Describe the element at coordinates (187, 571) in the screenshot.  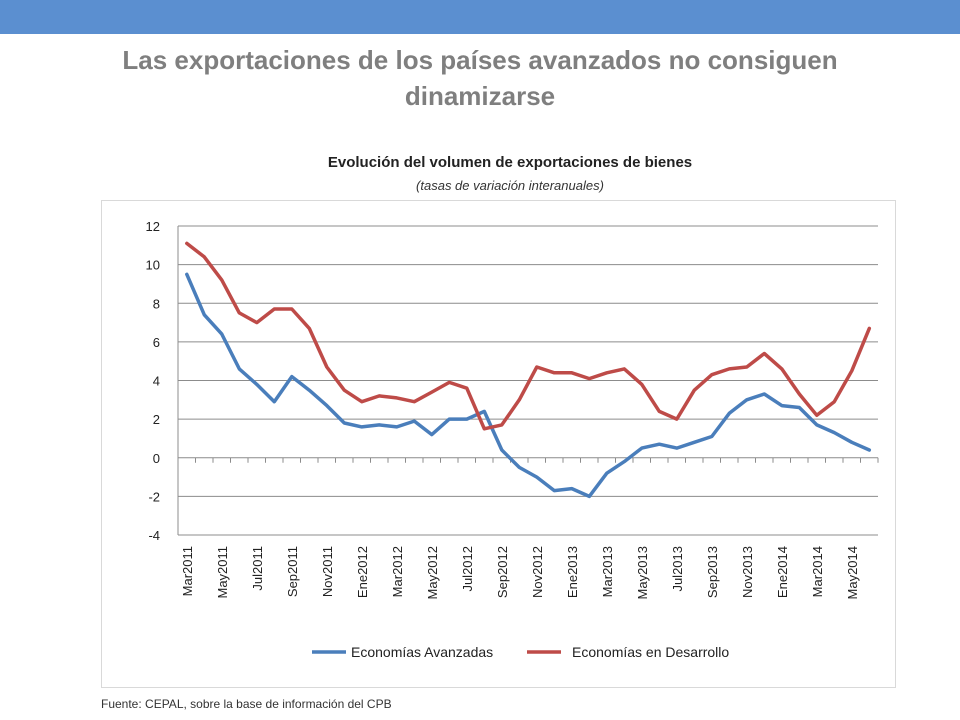
I see `x-tick-label: Mar2011` at that location.